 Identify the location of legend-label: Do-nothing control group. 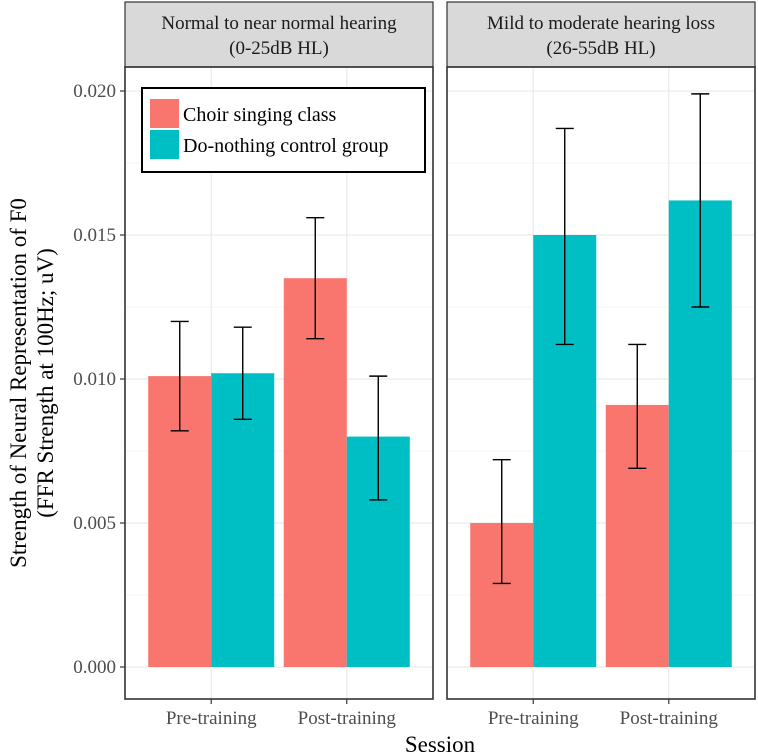
(286, 146).